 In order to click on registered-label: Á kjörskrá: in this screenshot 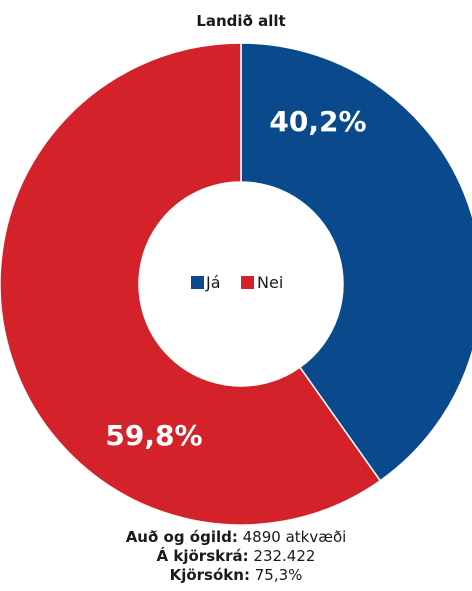, I will do `click(202, 556)`.